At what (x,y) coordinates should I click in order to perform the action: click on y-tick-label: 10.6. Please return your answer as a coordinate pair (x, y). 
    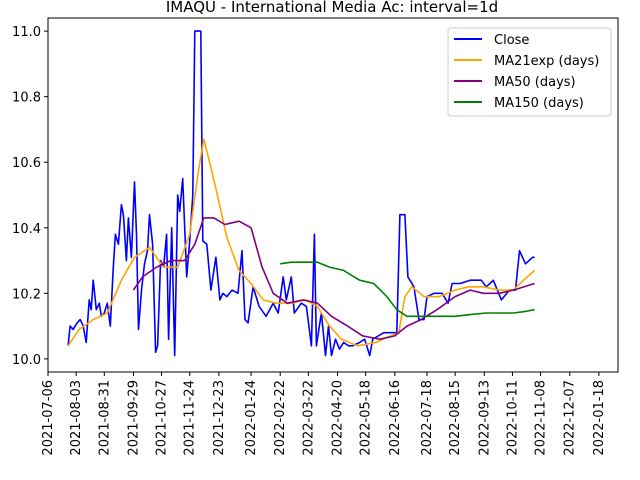
    Looking at the image, I should click on (26, 163).